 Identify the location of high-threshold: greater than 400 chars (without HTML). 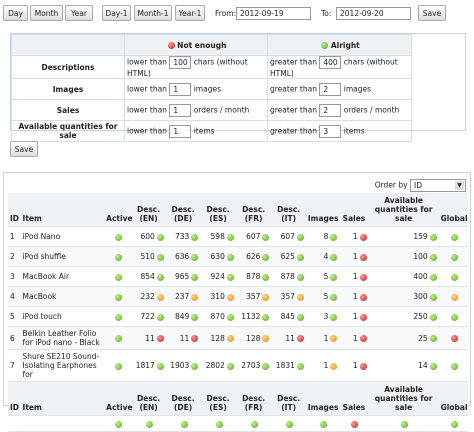
(339, 67).